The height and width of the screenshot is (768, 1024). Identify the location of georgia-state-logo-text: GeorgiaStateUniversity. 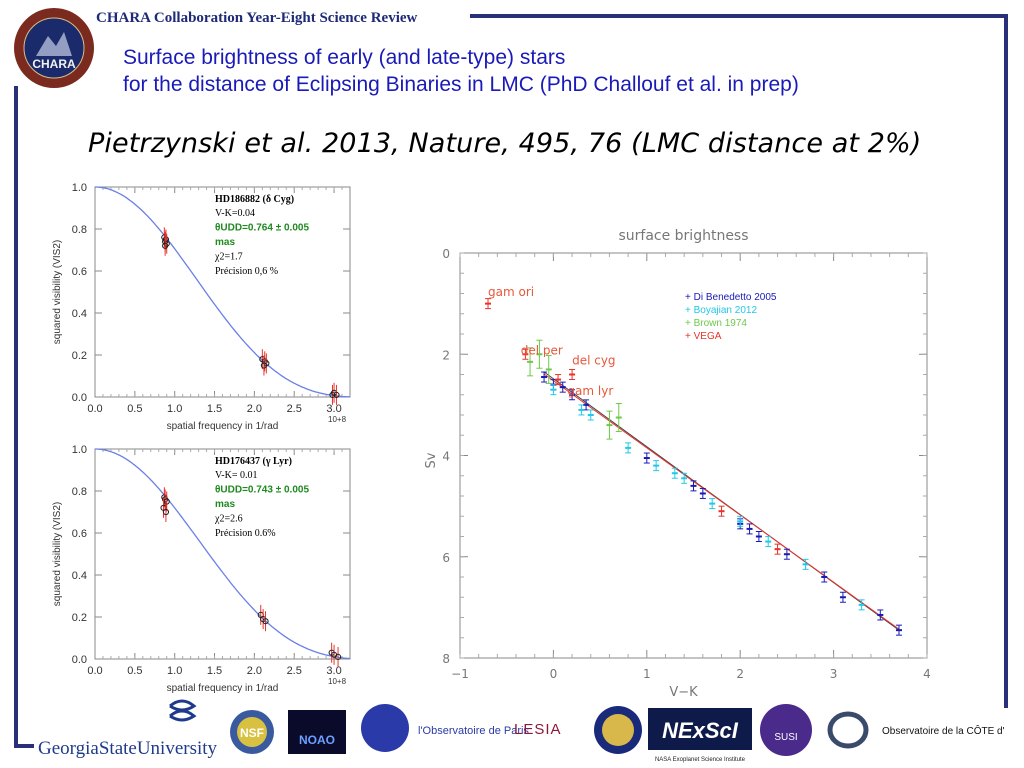
(128, 748).